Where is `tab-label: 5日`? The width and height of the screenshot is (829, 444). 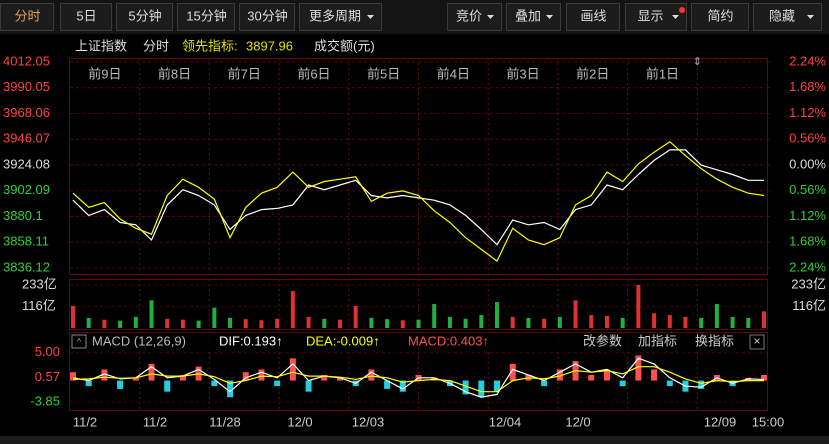
tab-label: 5日 is located at coordinates (86, 15).